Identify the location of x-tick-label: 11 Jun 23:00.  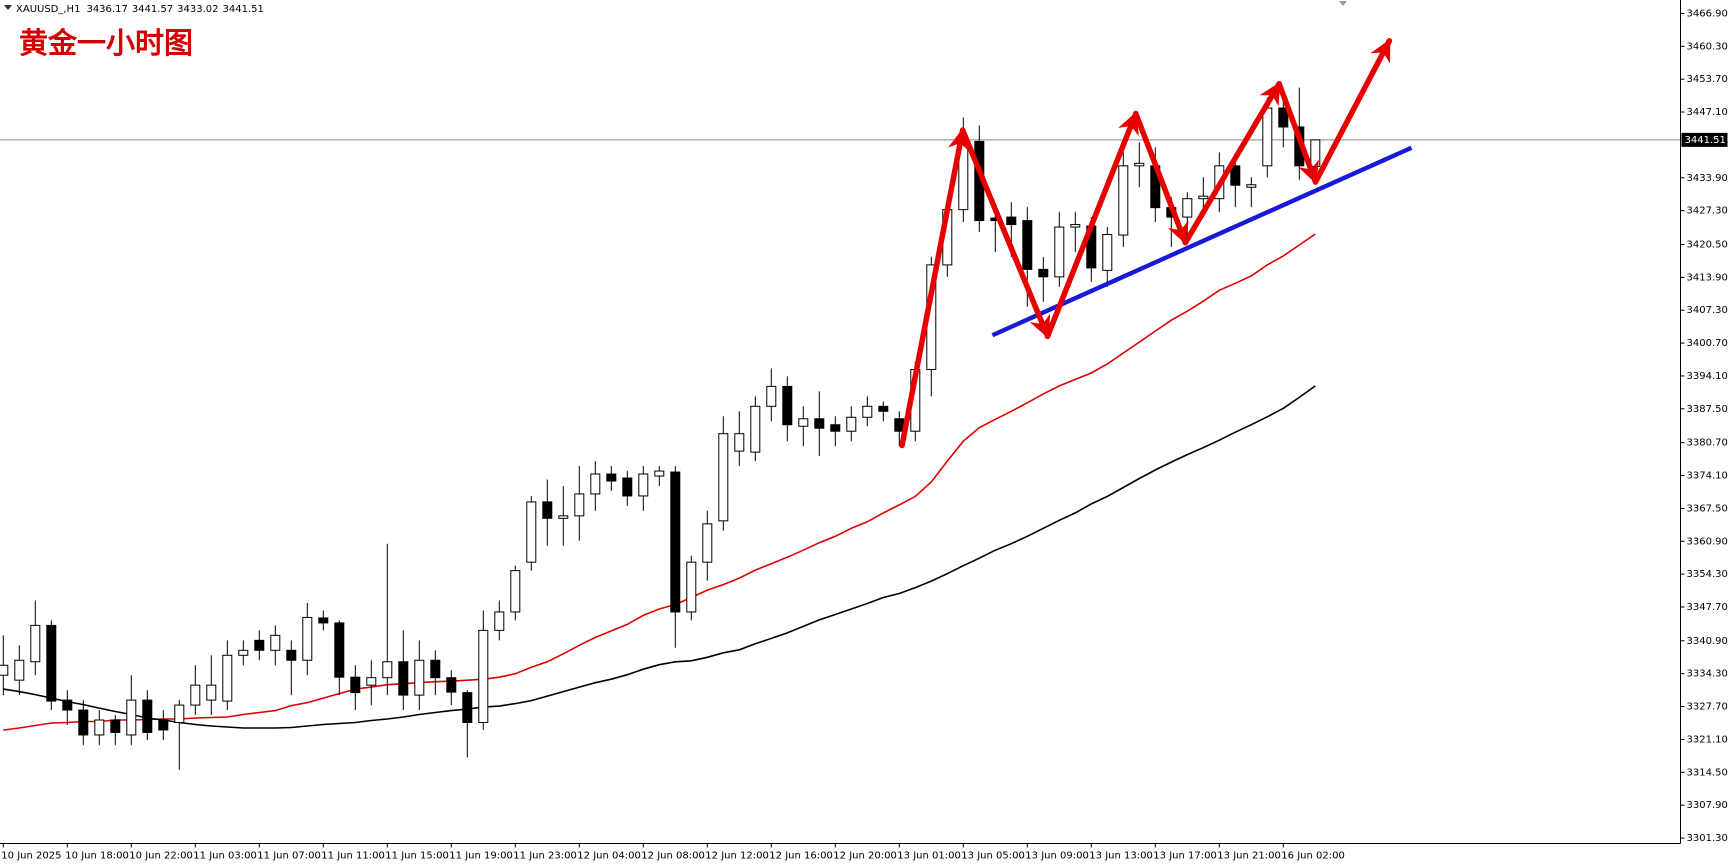
(545, 856).